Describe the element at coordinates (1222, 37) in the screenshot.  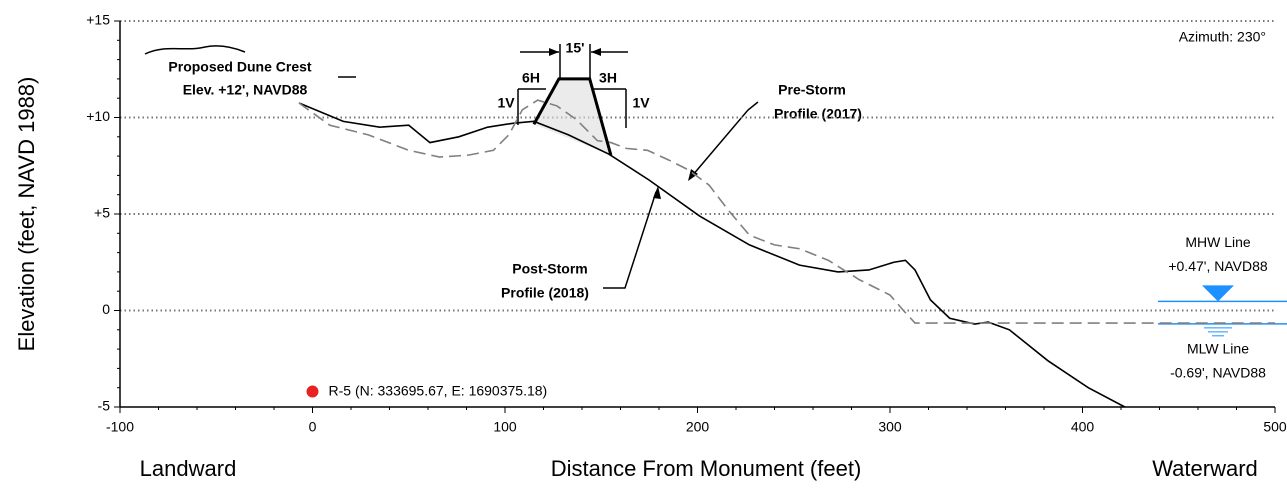
I see `azimuth: Azimuth: 230°` at that location.